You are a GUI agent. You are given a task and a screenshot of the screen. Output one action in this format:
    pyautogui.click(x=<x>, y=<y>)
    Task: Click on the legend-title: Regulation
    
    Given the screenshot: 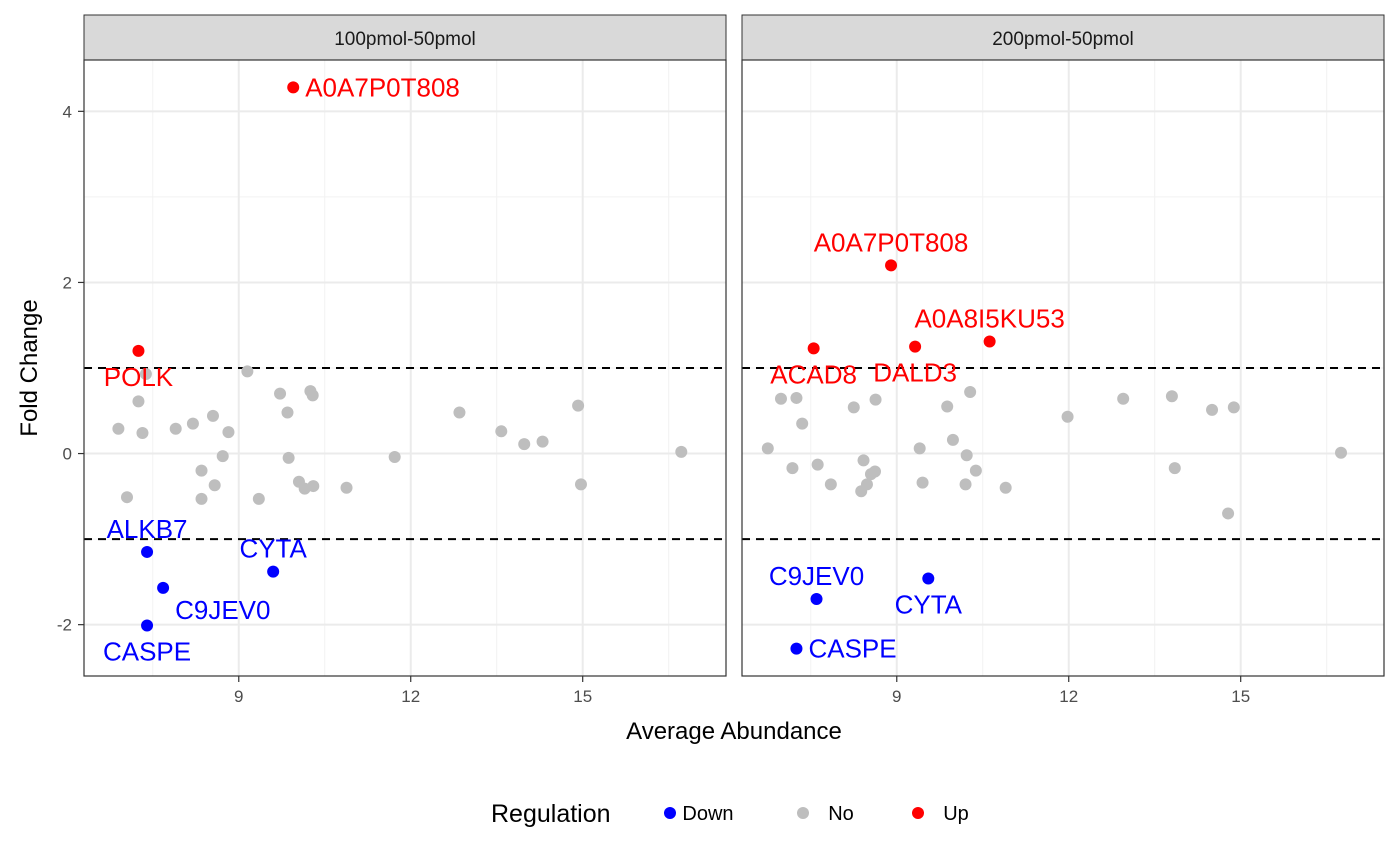 What is the action you would take?
    pyautogui.click(x=551, y=814)
    